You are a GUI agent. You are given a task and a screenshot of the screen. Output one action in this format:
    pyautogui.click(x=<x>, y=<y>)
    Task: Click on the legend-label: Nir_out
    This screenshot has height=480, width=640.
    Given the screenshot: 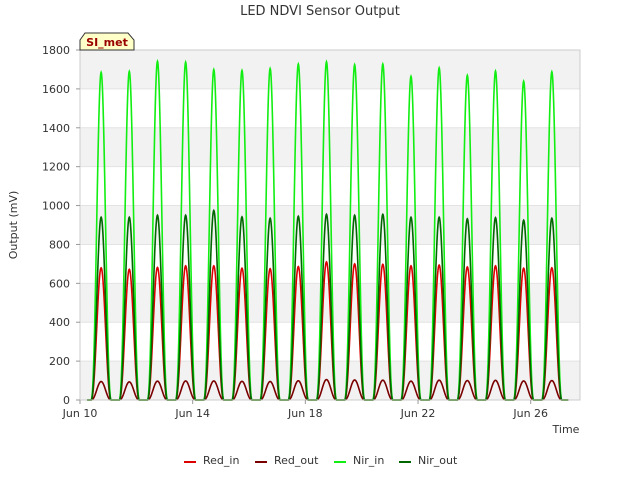 What is the action you would take?
    pyautogui.click(x=438, y=460)
    